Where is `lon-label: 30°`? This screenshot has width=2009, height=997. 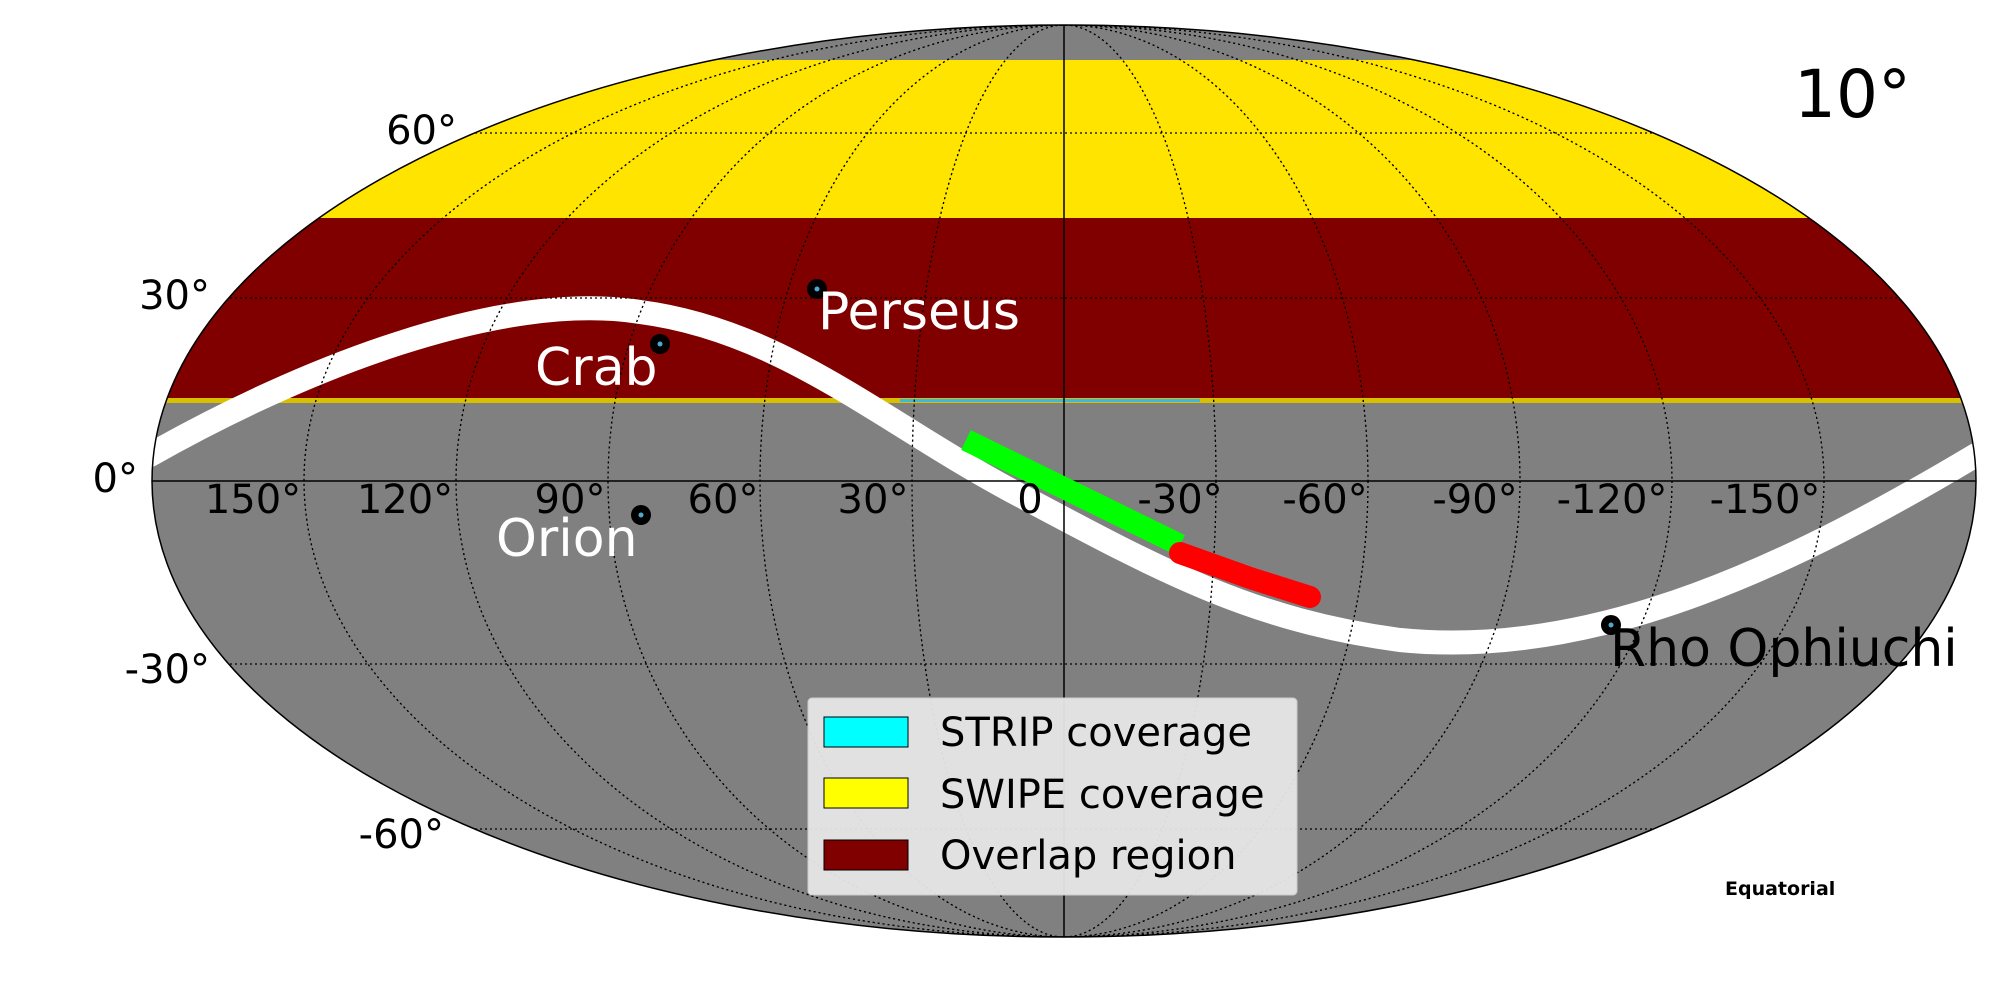
lon-label: 30° is located at coordinates (873, 500).